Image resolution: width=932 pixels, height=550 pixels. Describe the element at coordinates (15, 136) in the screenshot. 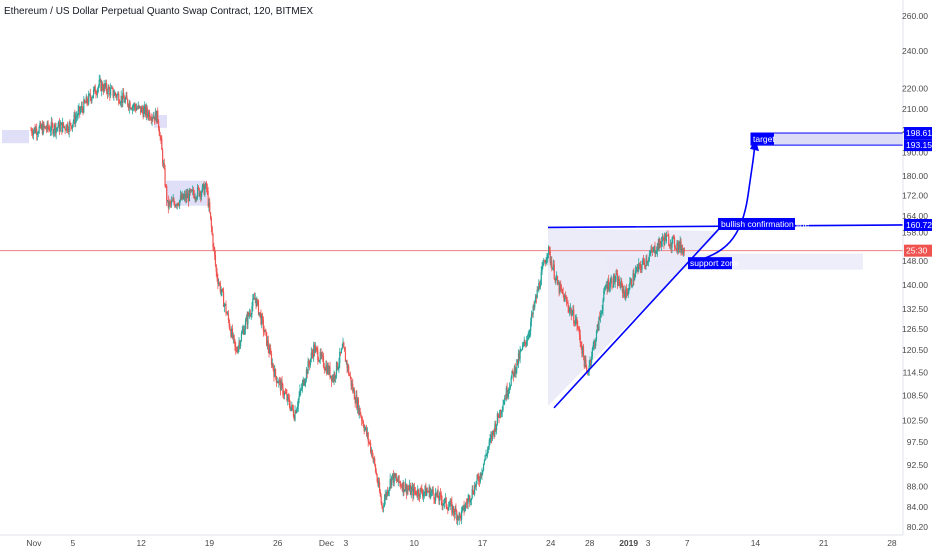

I see `consolidation-box` at that location.